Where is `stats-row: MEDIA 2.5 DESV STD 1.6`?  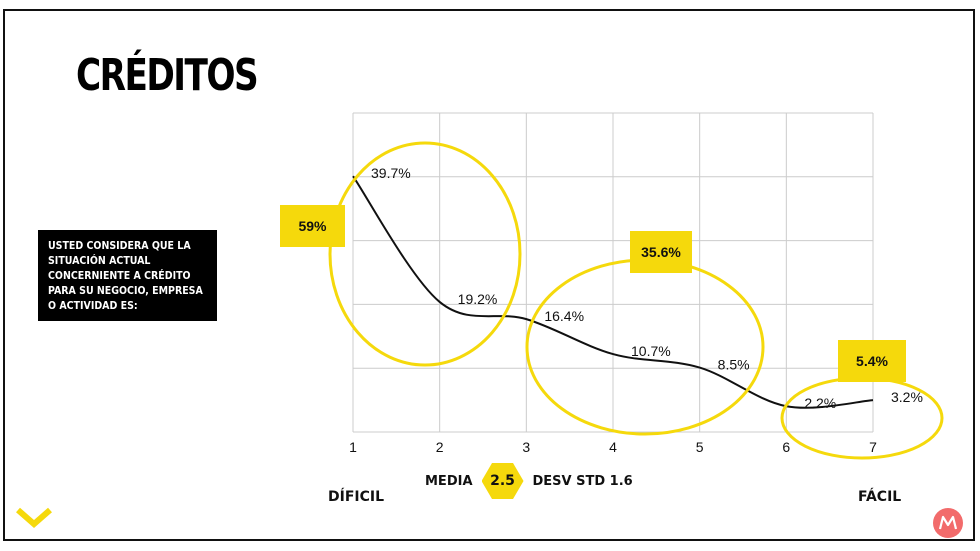 stats-row: MEDIA 2.5 DESV STD 1.6 is located at coordinates (529, 481).